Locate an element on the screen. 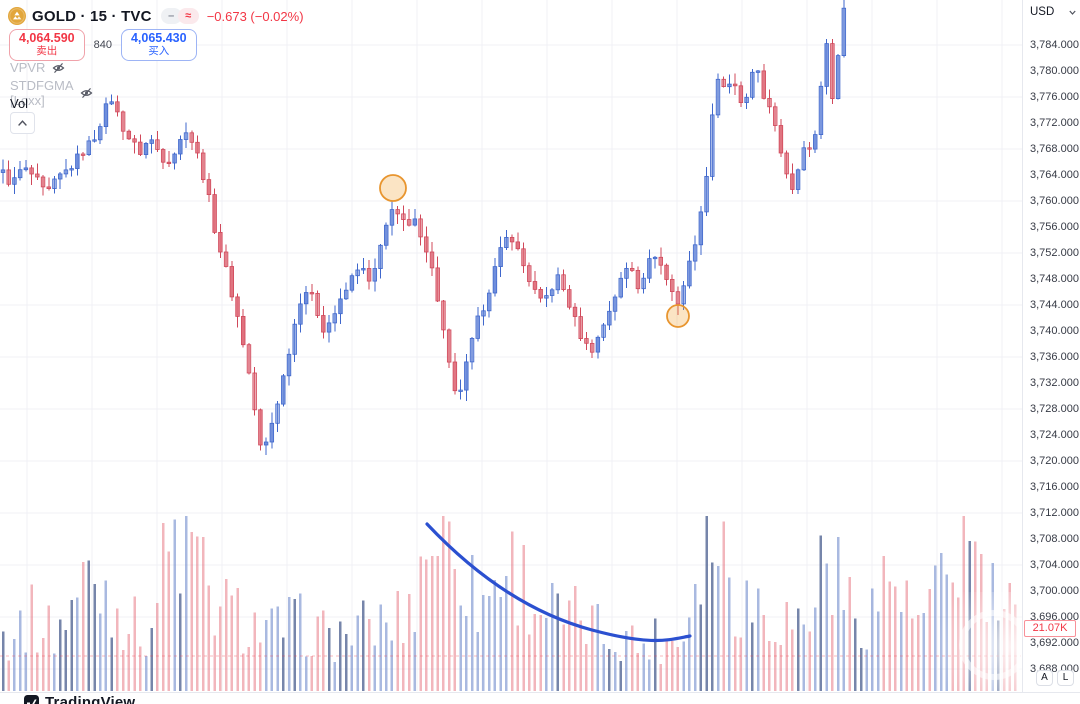 Image resolution: width=1080 pixels, height=704 pixels. currency-label: USD is located at coordinates (1042, 12).